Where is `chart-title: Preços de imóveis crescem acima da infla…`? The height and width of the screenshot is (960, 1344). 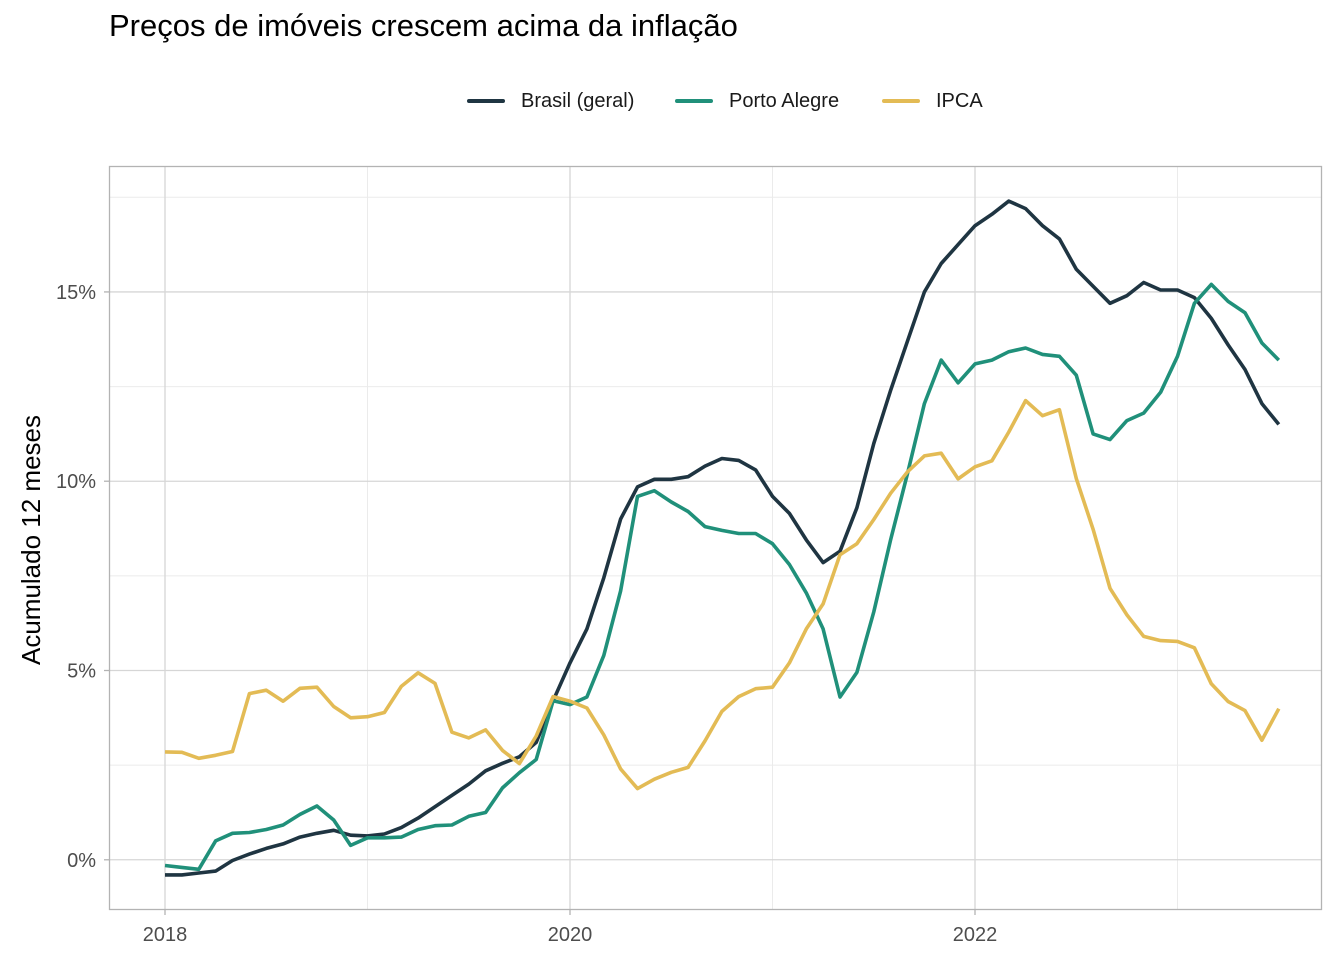
chart-title: Preços de imóveis crescem acima da infla… is located at coordinates (423, 25).